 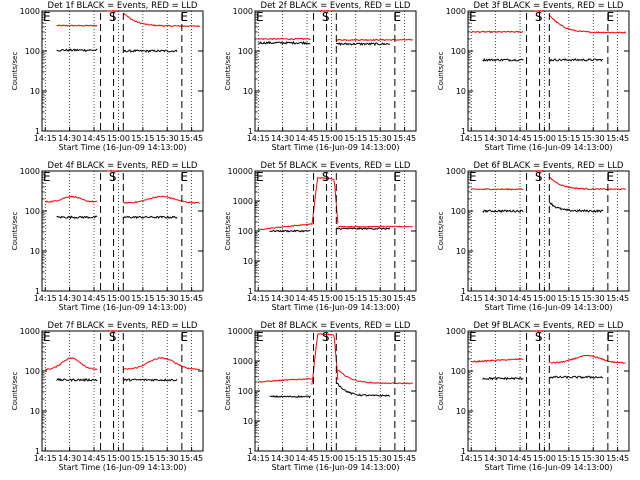 I want to click on panel-title: Det 7f BLACK = Events, RED = LLD, so click(x=123, y=326).